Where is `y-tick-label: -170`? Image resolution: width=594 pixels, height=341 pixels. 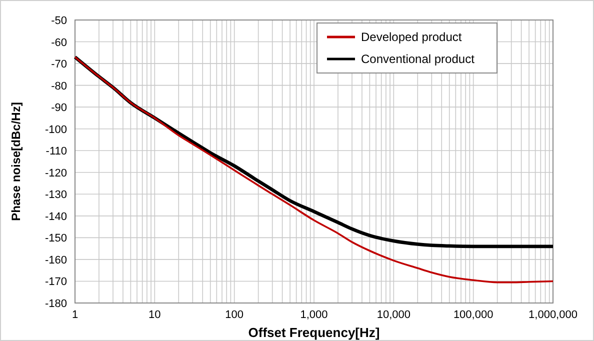 y-tick-label: -170 is located at coordinates (55, 282).